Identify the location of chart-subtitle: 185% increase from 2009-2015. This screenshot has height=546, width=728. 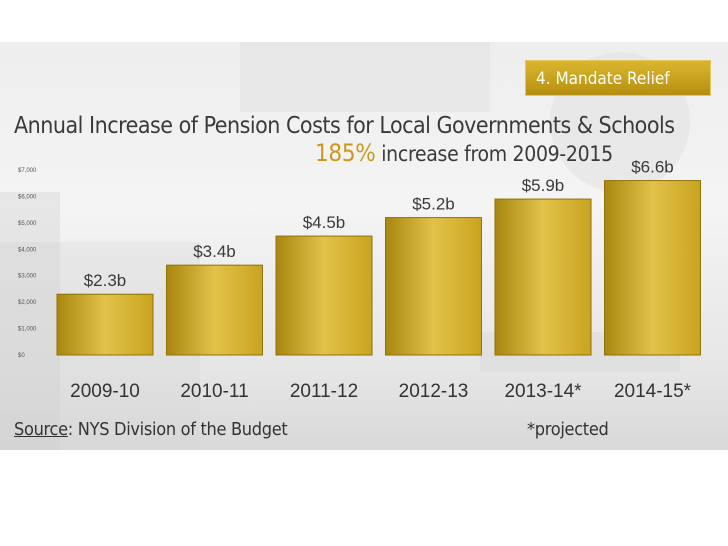
(464, 153).